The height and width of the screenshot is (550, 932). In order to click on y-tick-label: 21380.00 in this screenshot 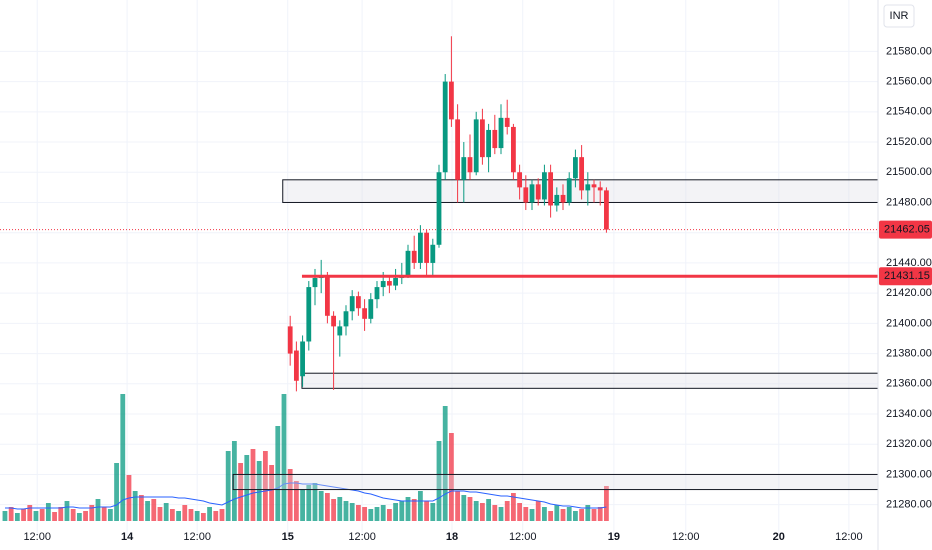, I will do `click(909, 353)`.